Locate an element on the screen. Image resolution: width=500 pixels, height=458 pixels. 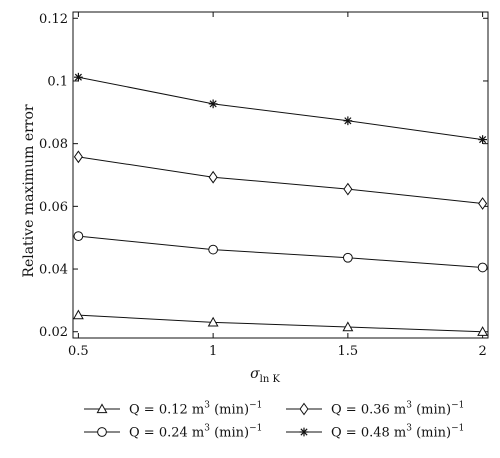
legend-marker-circle is located at coordinates (102, 432).